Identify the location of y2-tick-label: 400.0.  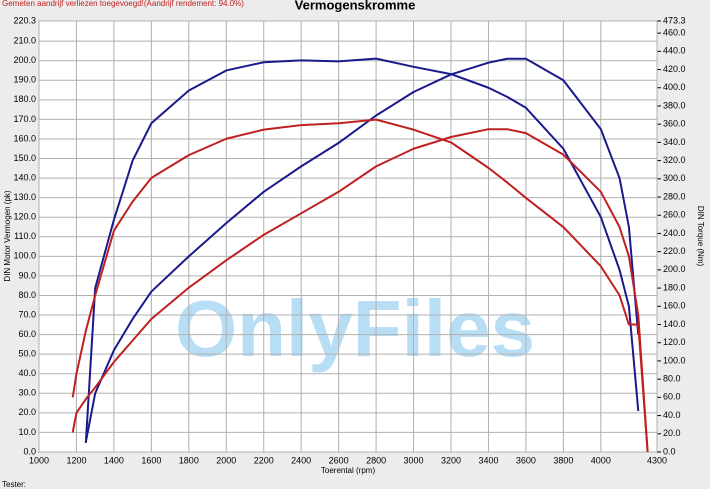
(674, 87).